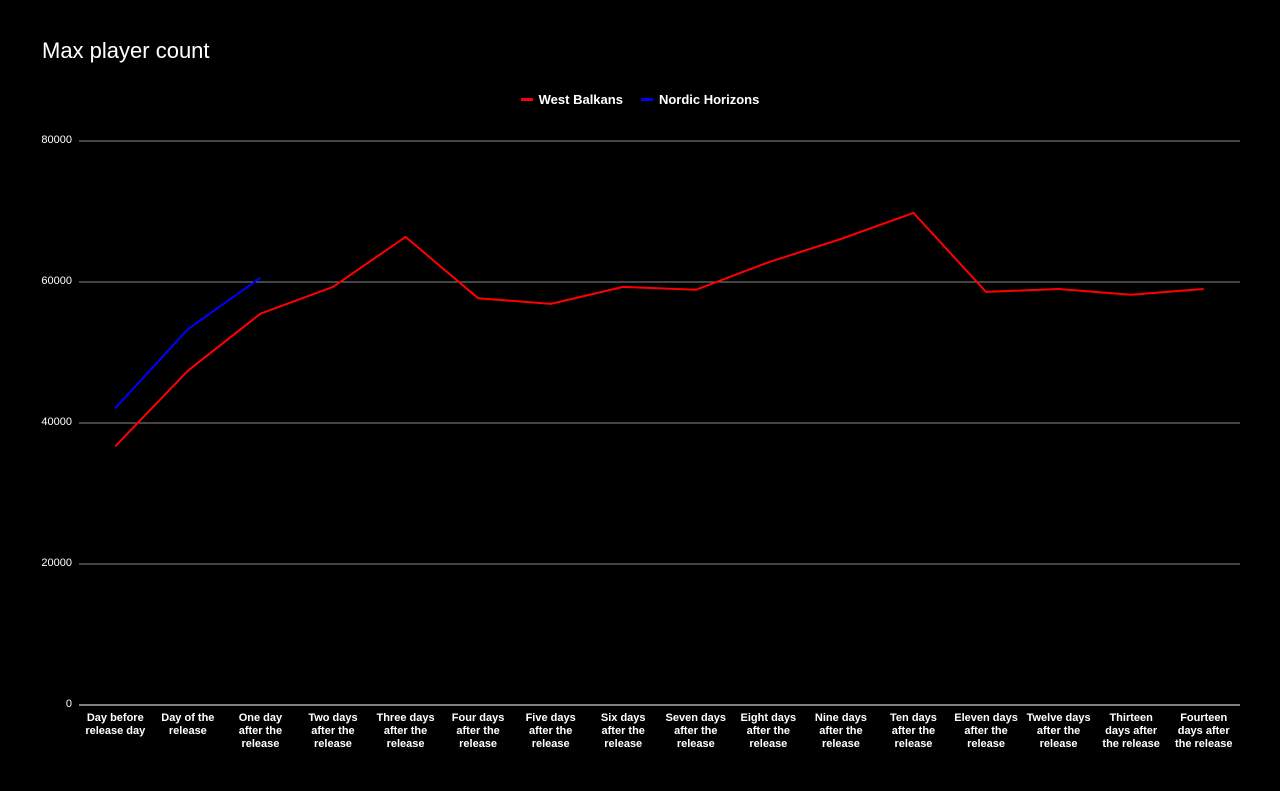  I want to click on x-tick-label: Day before release day, so click(115, 724).